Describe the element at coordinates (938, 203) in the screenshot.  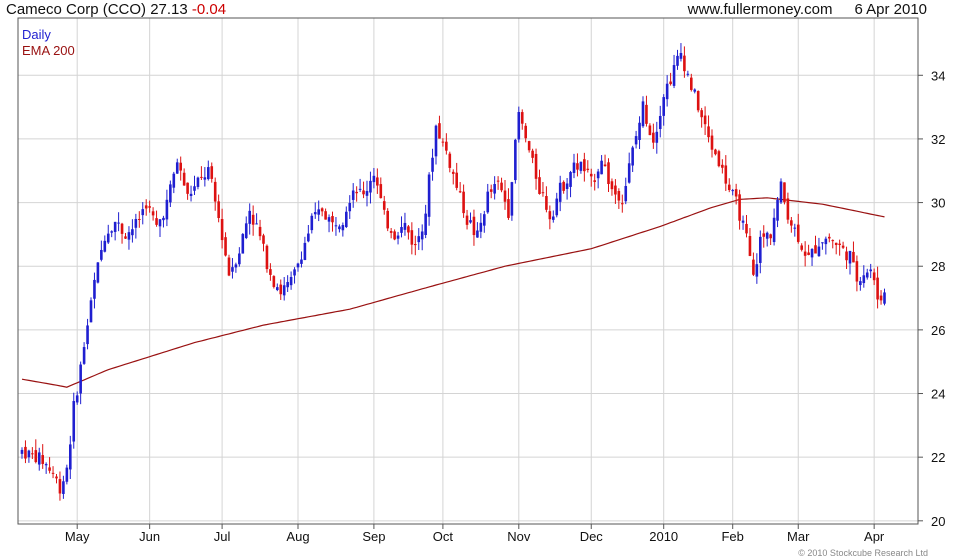
I see `y-tick-label: 30` at that location.